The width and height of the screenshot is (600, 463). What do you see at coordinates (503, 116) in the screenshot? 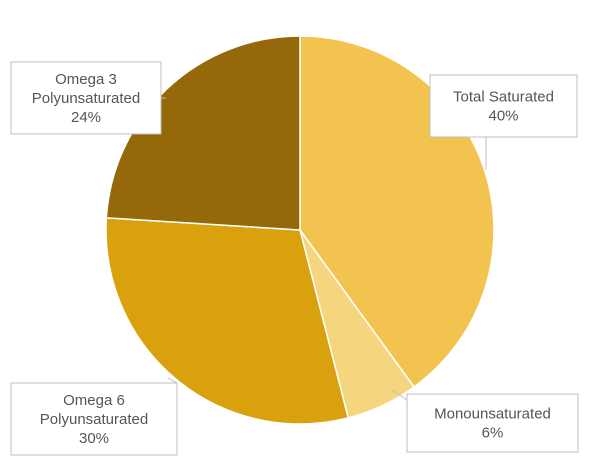
I see `callout-value-label: 40%` at bounding box center [503, 116].